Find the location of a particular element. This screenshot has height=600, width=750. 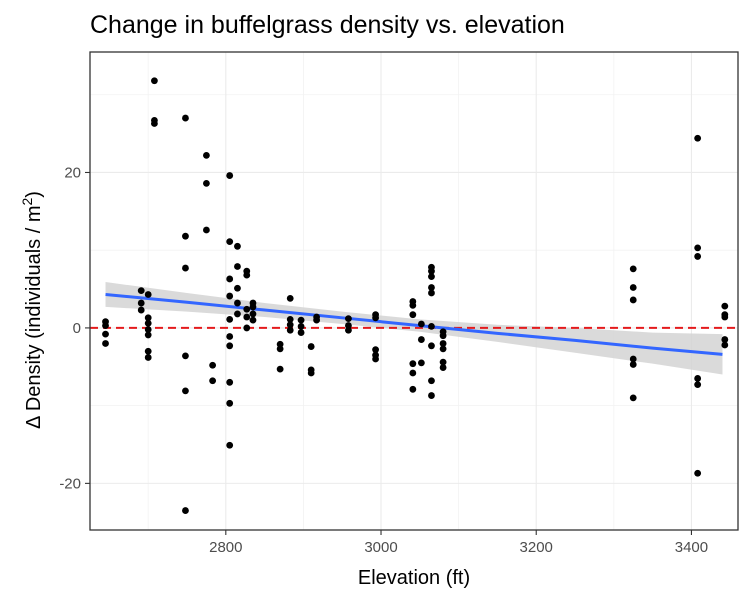

x-axis-title: Elevation (ft) is located at coordinates (414, 578).